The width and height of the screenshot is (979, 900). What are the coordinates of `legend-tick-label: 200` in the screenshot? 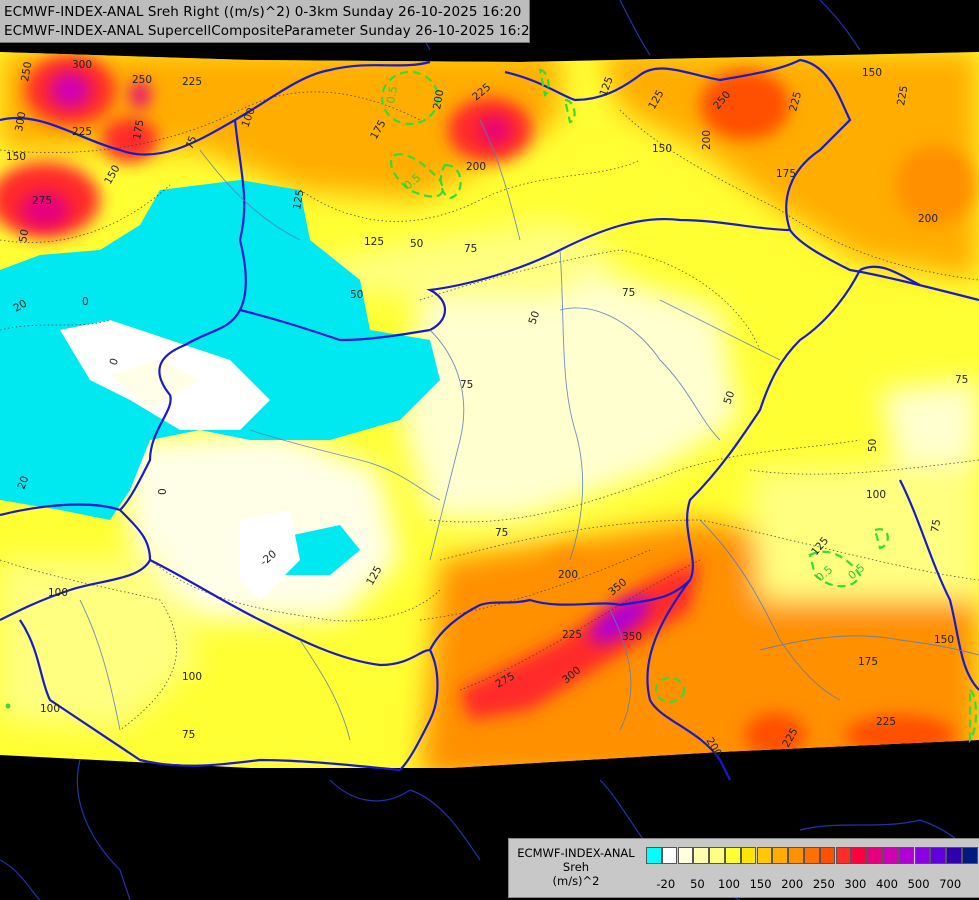 It's located at (792, 884).